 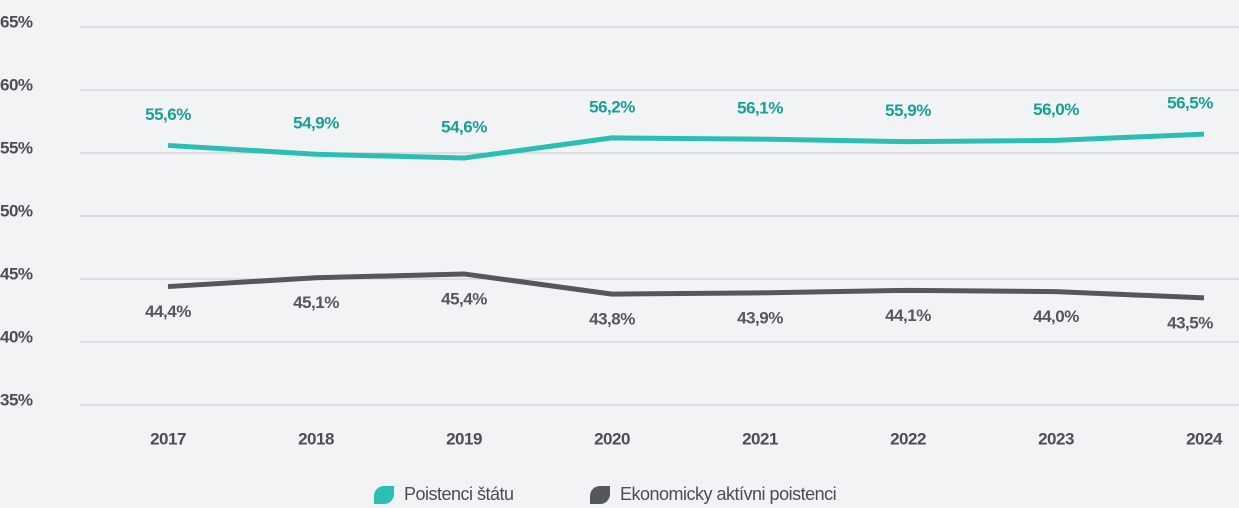 I want to click on value-label: 56,2%, so click(x=612, y=106).